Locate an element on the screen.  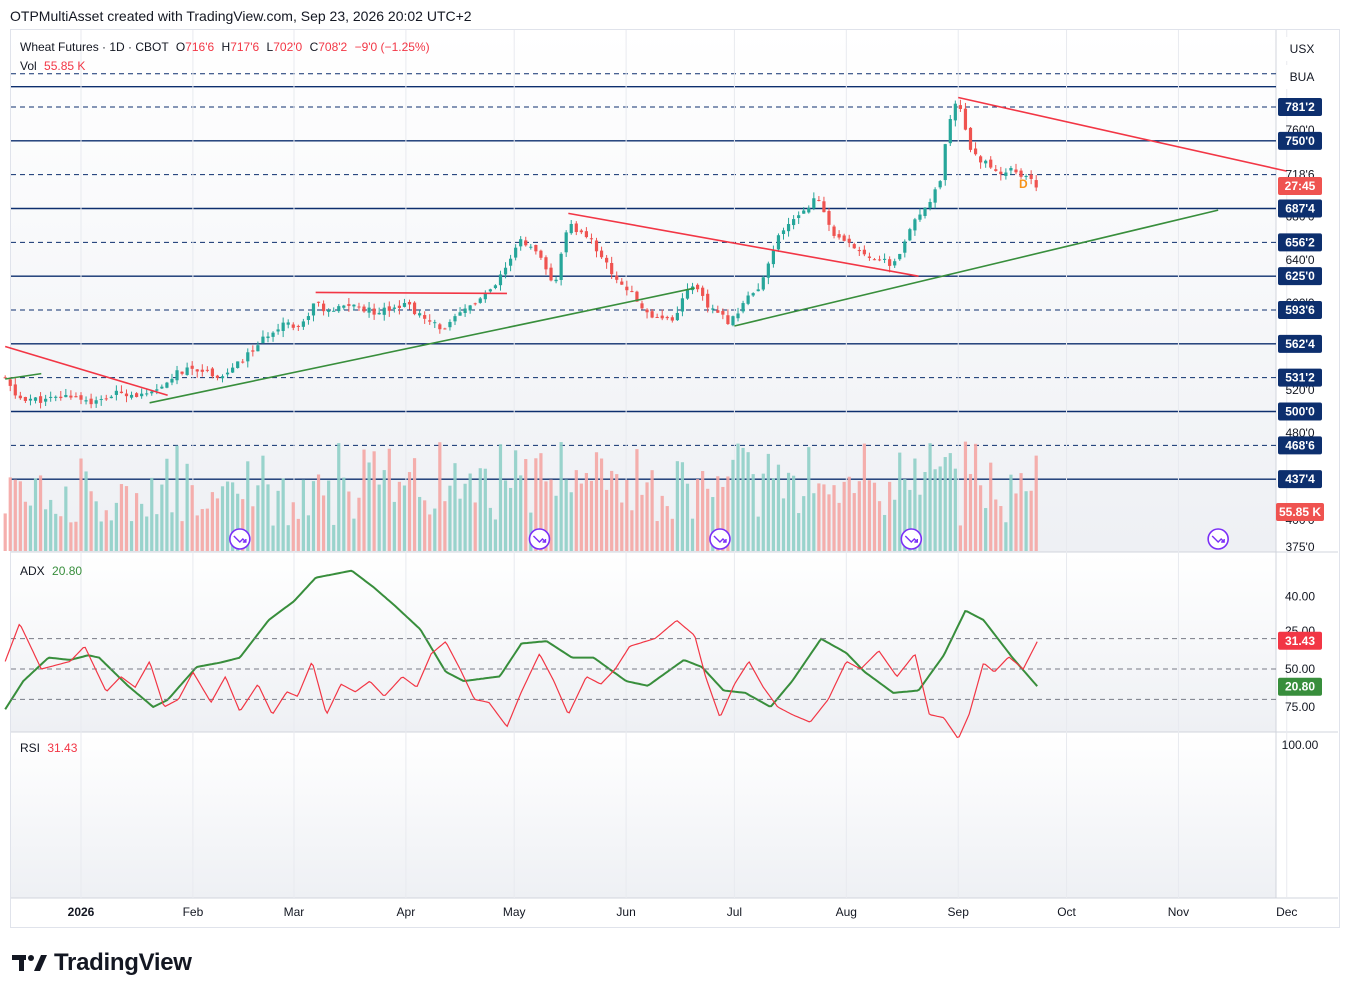
event-markers is located at coordinates (729, 539).